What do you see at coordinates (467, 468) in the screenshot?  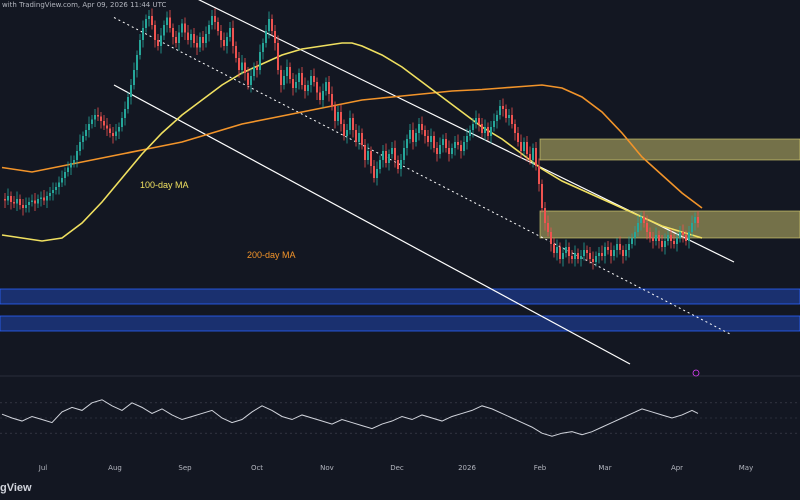 I see `x-tick-2026: 2026` at bounding box center [467, 468].